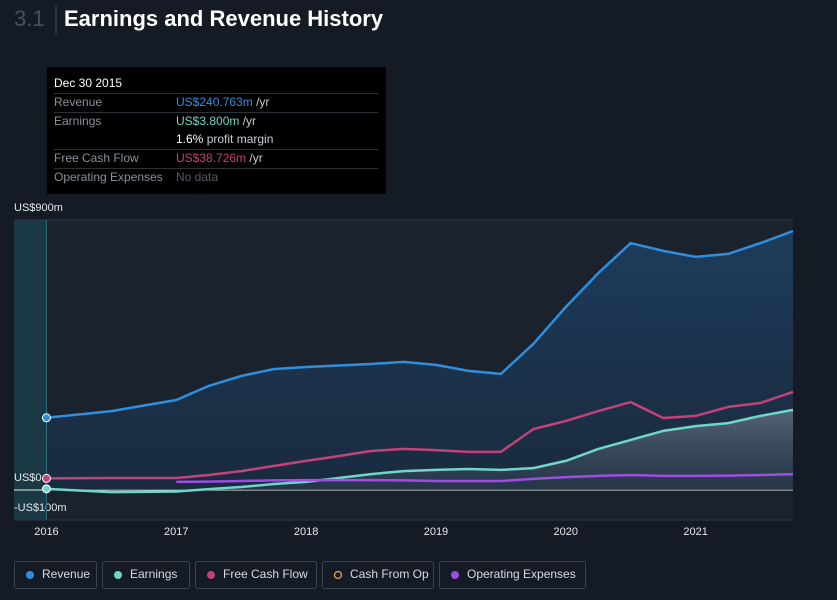 The image size is (837, 600). I want to click on x-tick-label: 2017, so click(176, 532).